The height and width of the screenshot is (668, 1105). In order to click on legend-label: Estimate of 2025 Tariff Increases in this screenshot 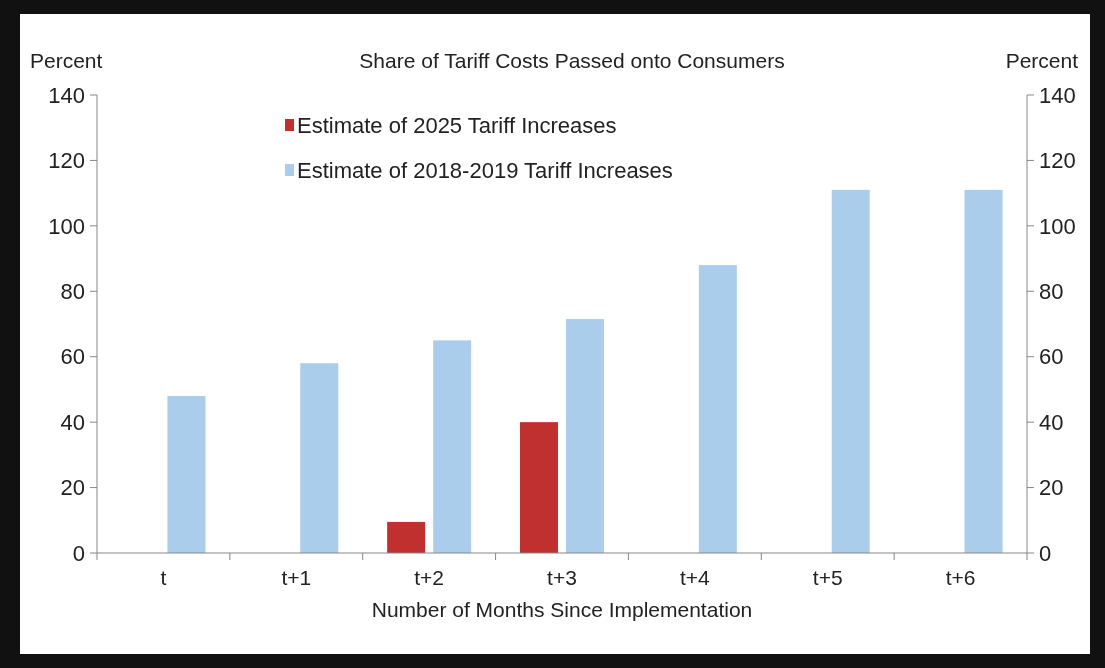, I will do `click(457, 125)`.